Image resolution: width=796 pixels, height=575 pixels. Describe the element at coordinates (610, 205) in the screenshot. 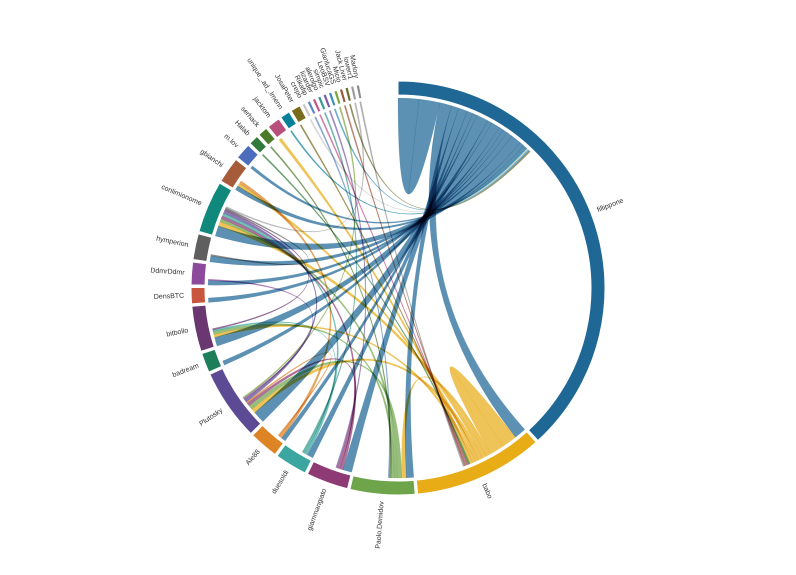

I see `group-label: fillippone` at that location.